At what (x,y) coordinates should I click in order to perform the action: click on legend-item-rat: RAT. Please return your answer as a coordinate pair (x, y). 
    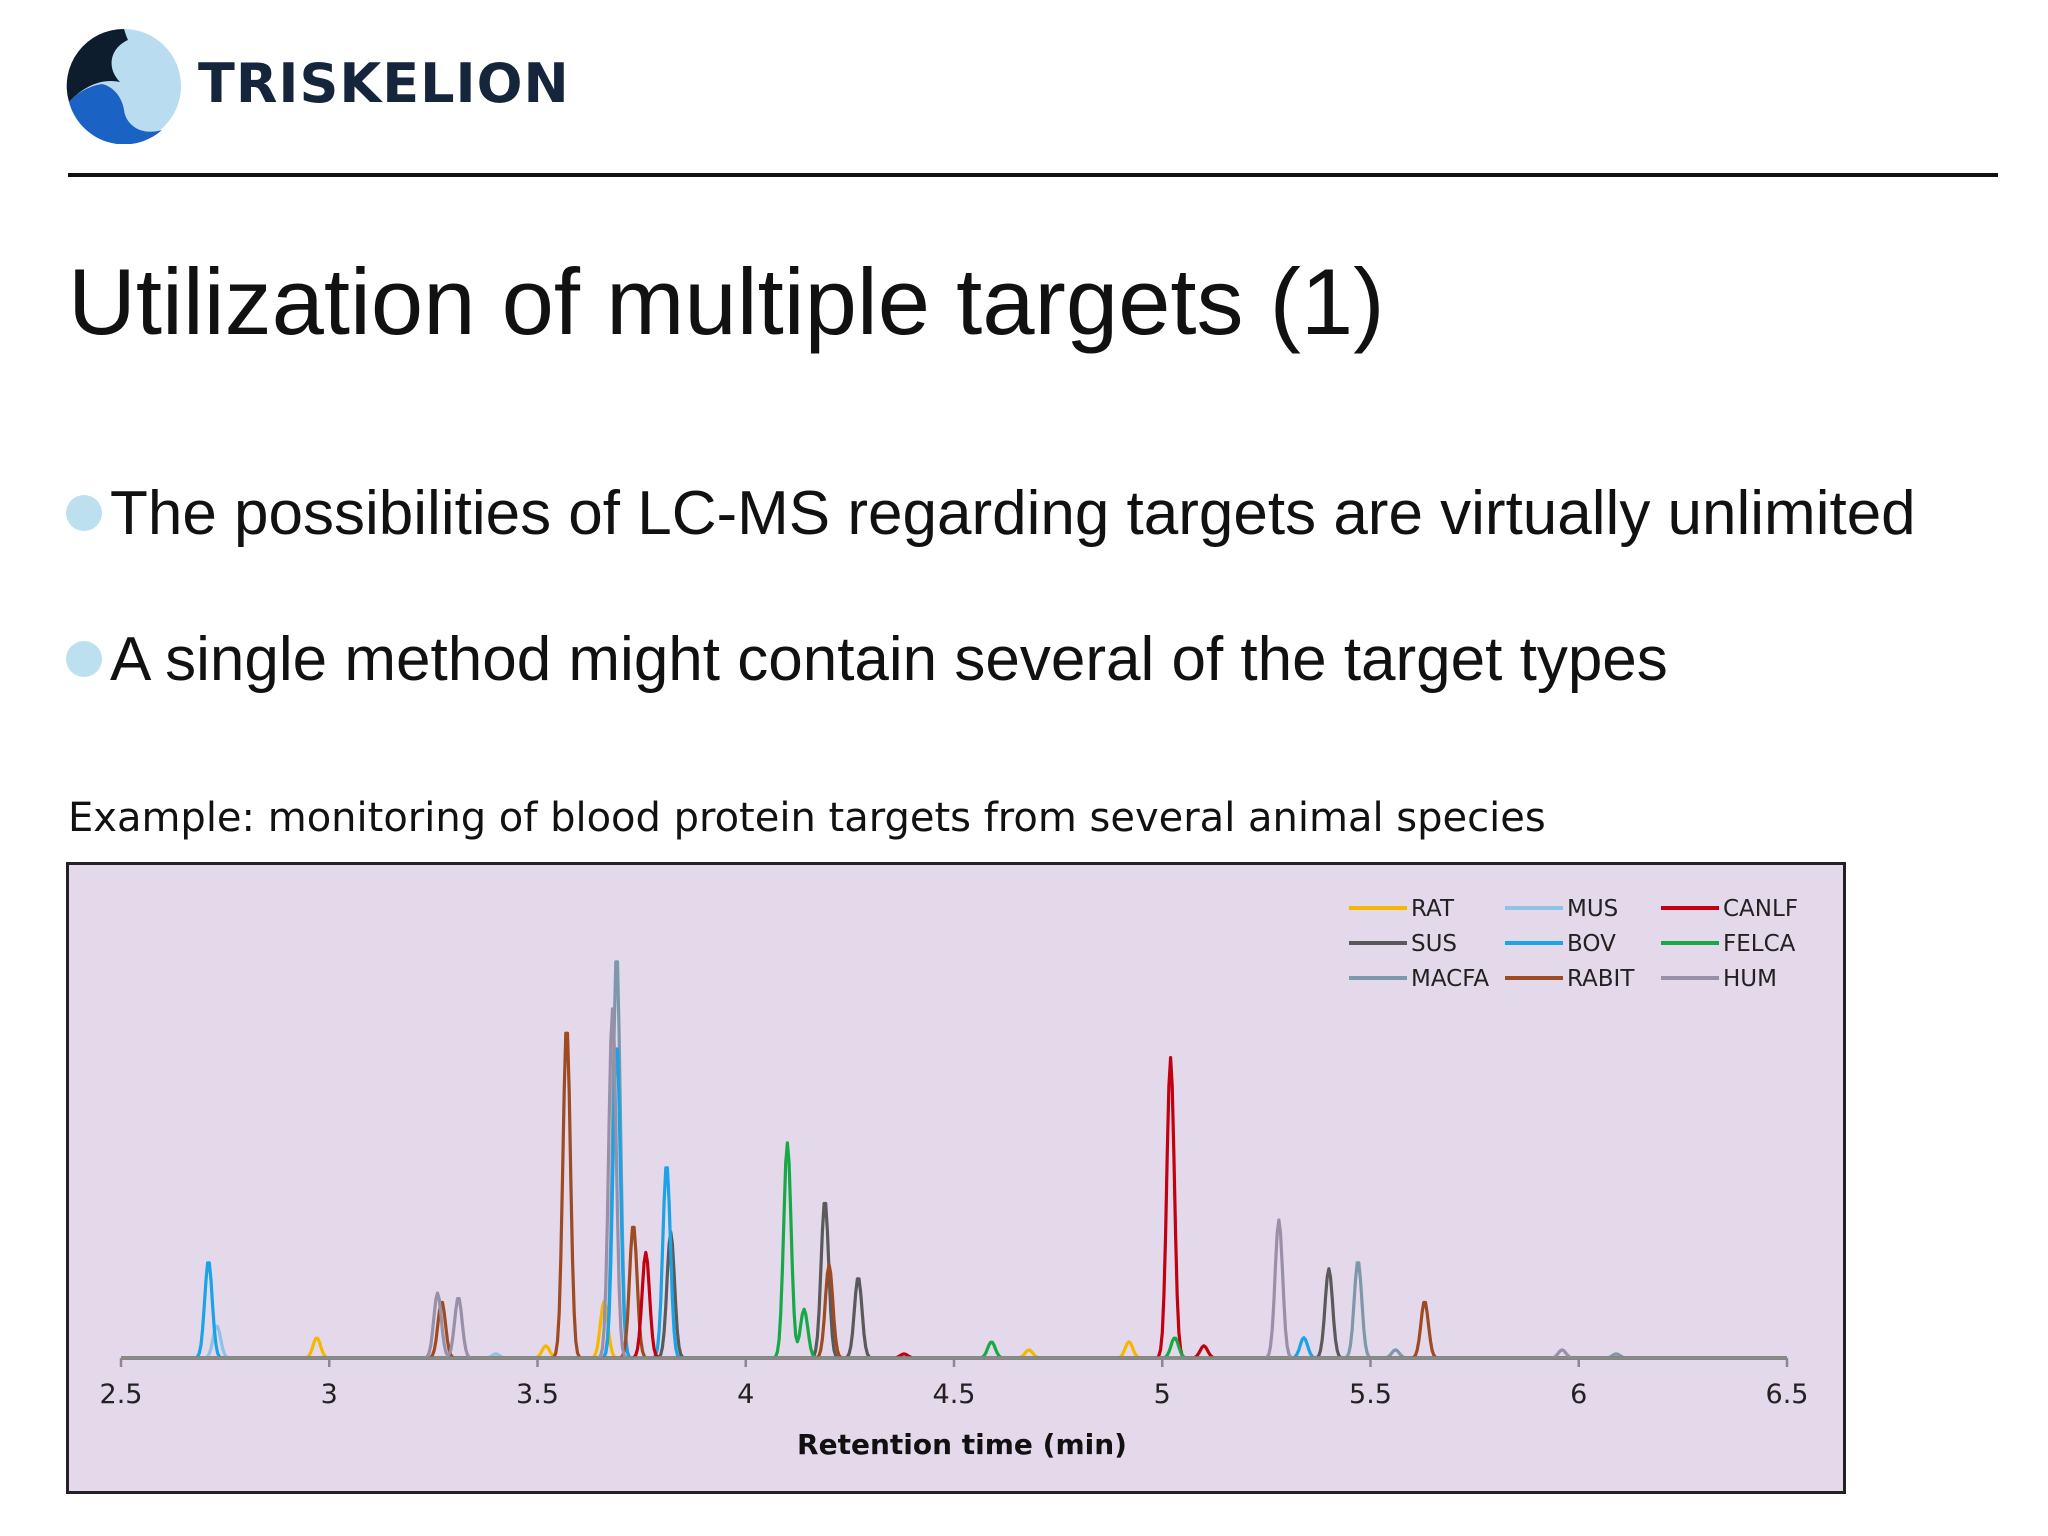
    Looking at the image, I should click on (1402, 909).